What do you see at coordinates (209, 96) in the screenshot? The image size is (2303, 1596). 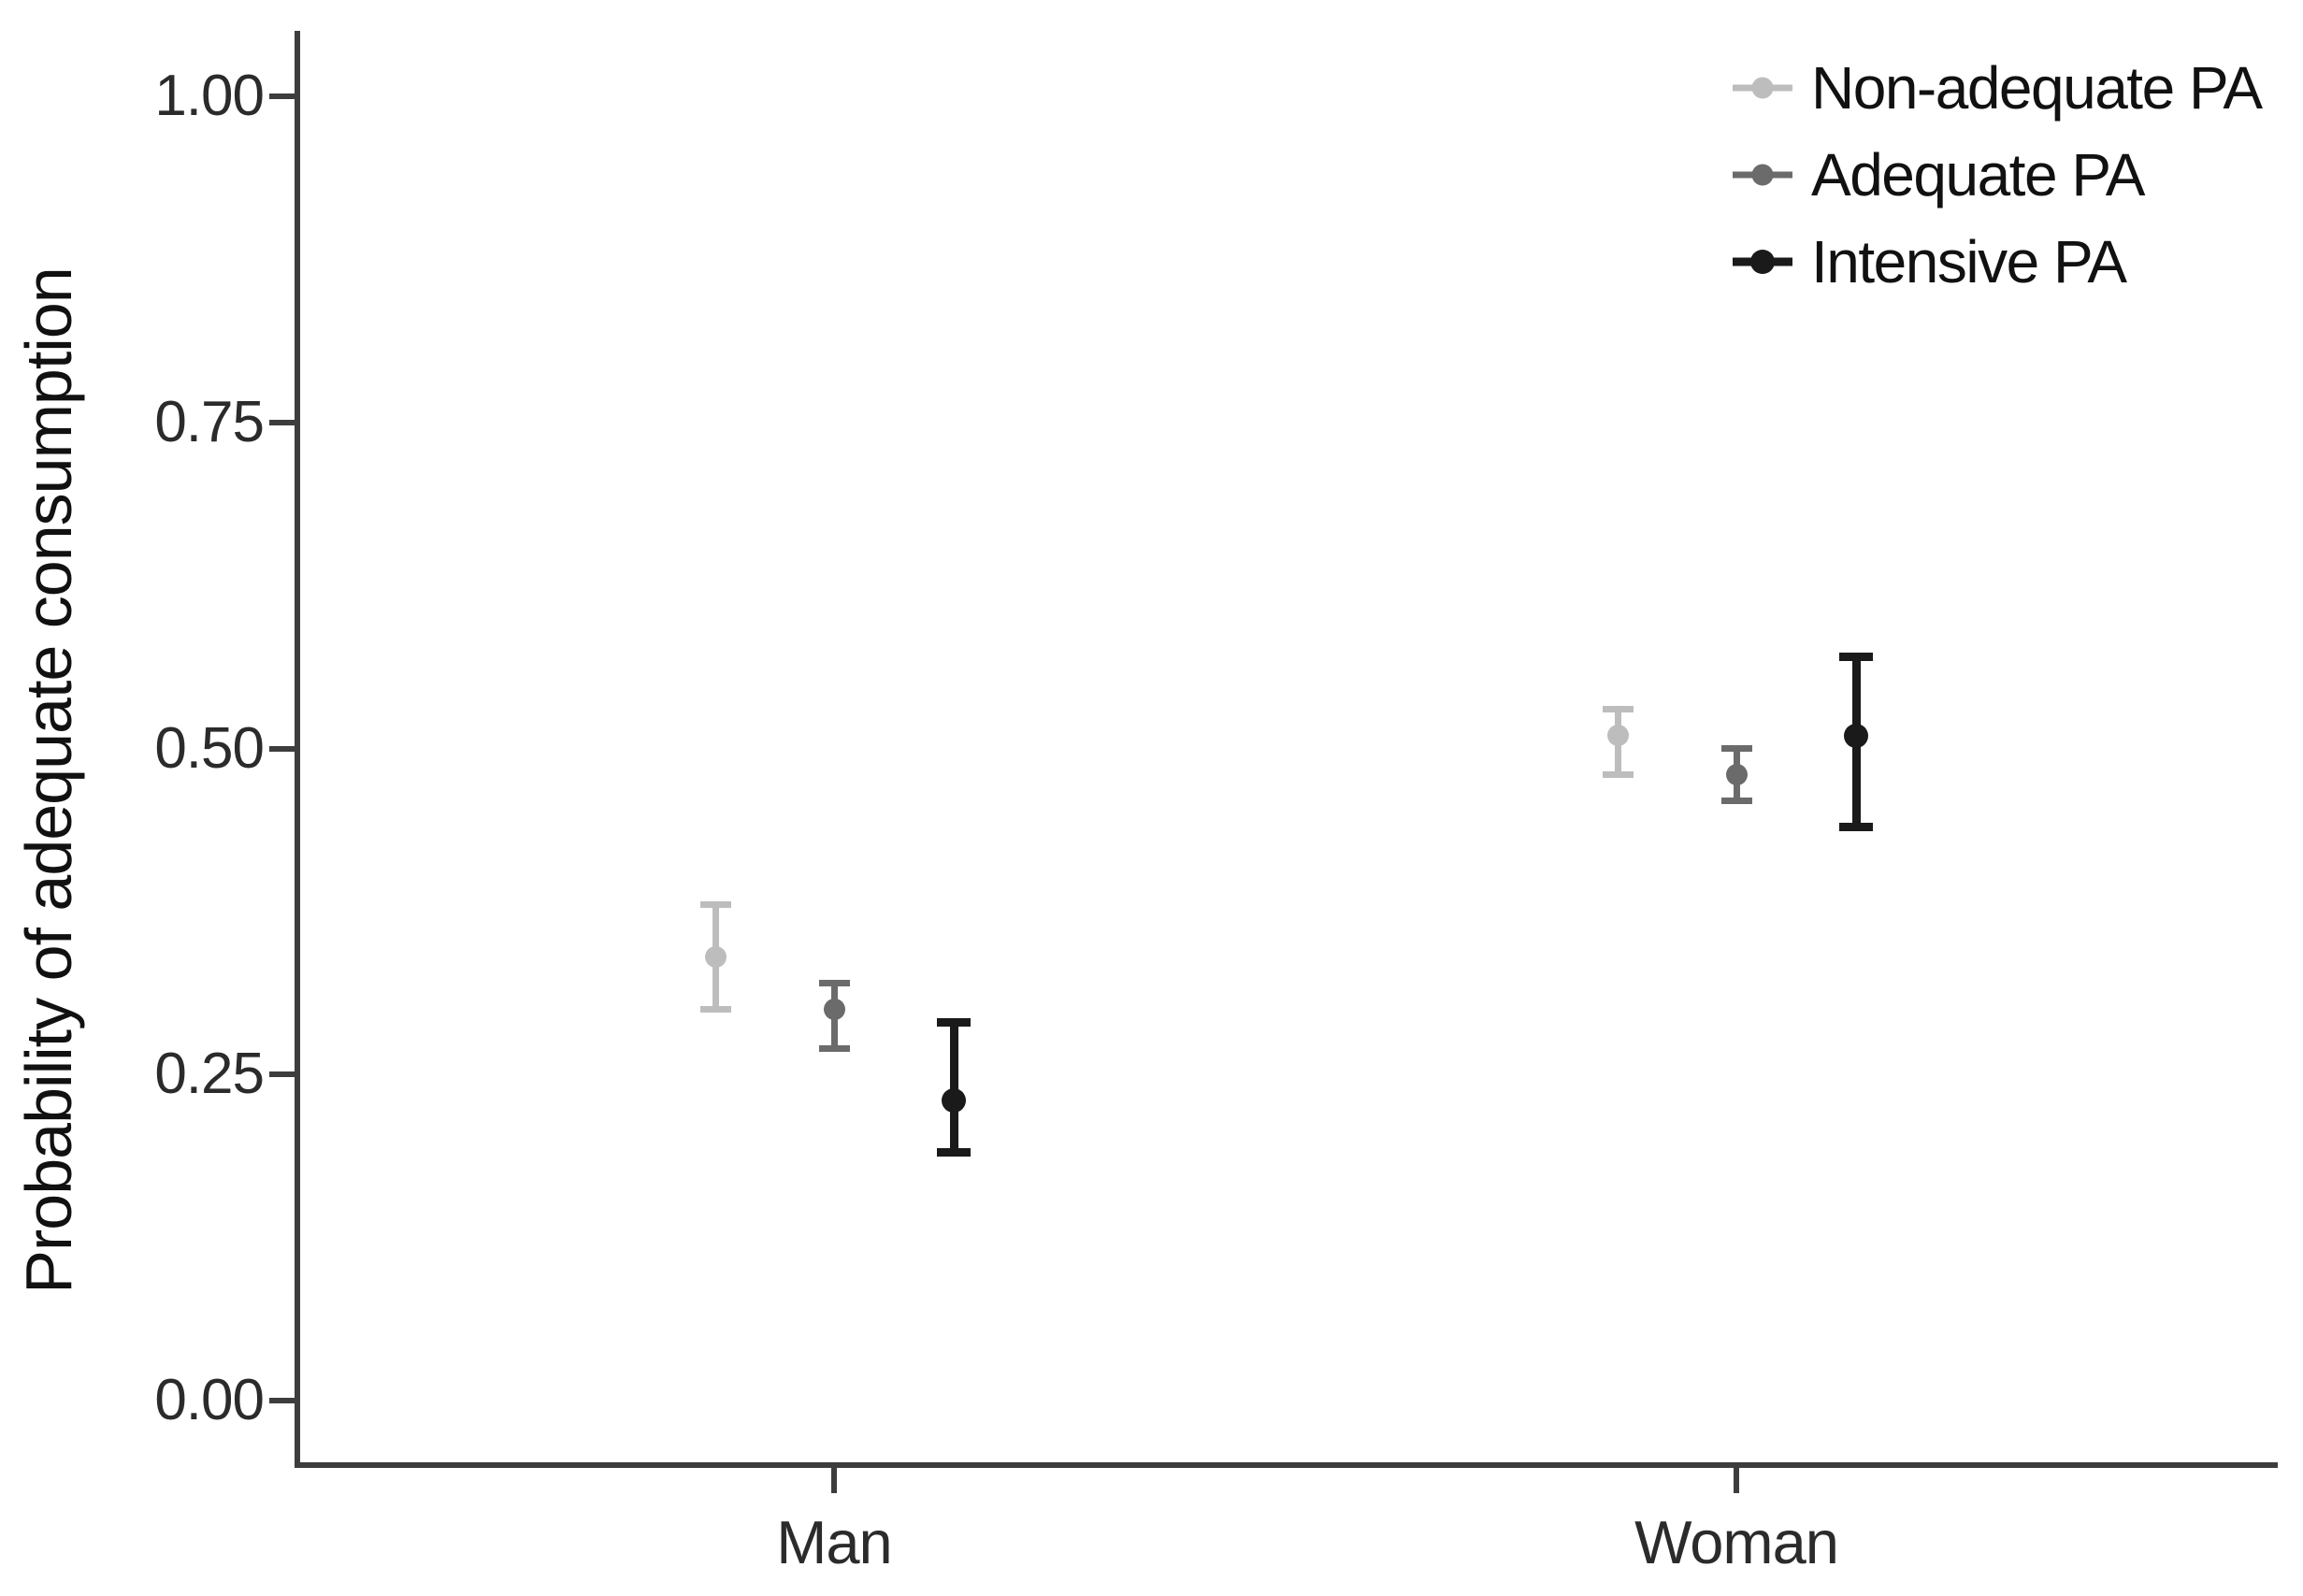 I see `y-tick-label: 1.00` at bounding box center [209, 96].